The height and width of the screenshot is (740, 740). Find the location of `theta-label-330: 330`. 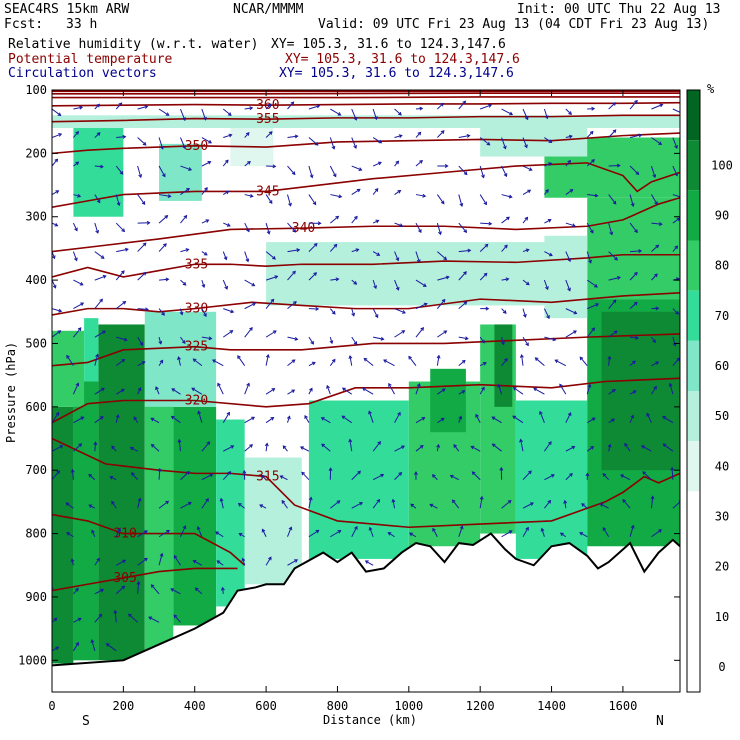

theta-label-330: 330 is located at coordinates (196, 309).